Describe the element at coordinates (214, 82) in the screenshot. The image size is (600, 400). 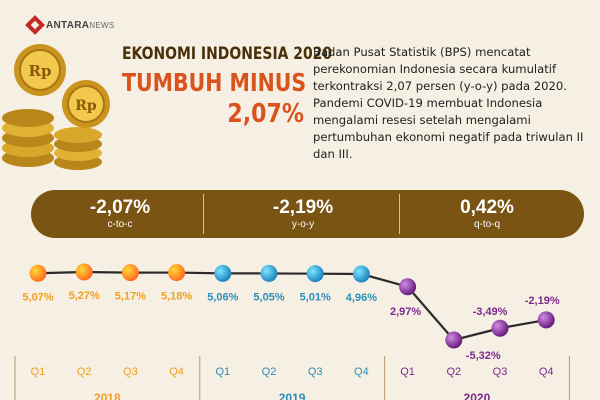
I see `headline-subtitle: TUMBUH MINUS` at that location.